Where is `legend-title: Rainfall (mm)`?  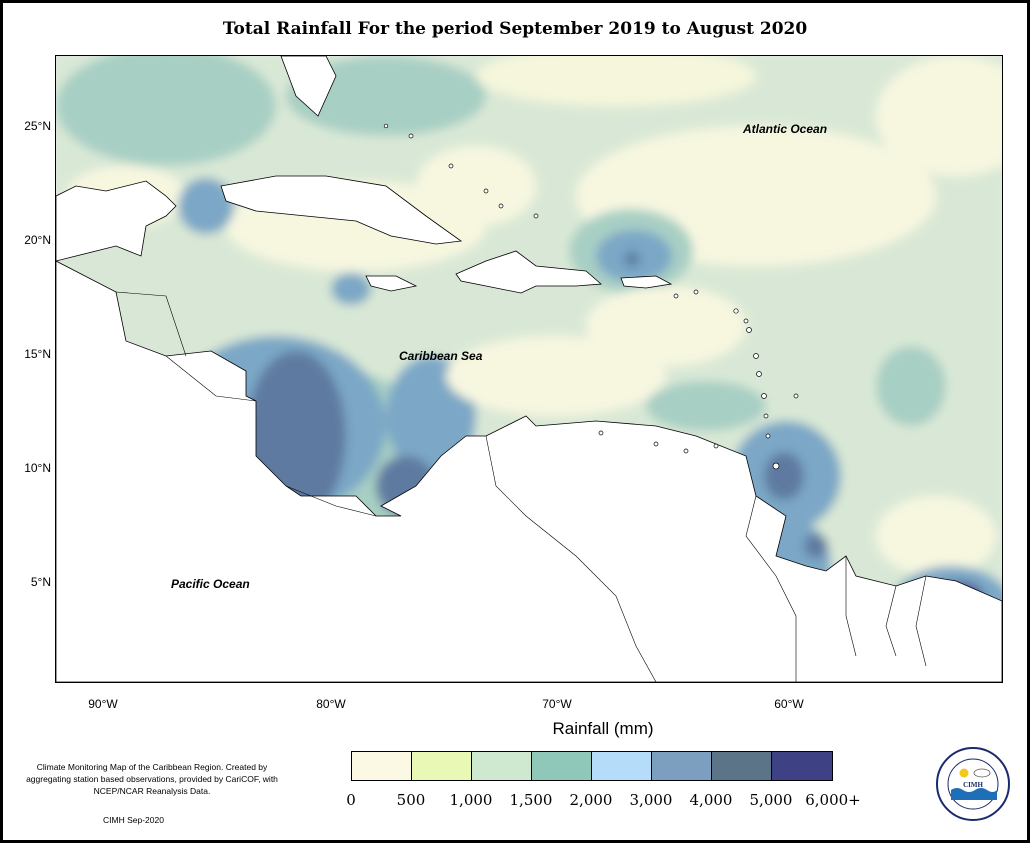
legend-title: Rainfall (mm) is located at coordinates (603, 728).